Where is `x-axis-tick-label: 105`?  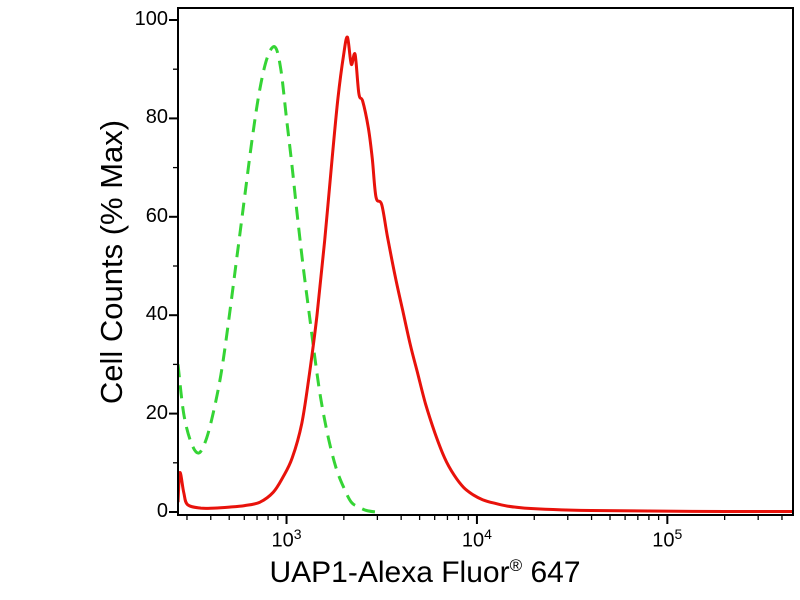
x-axis-tick-label: 105 is located at coordinates (667, 539).